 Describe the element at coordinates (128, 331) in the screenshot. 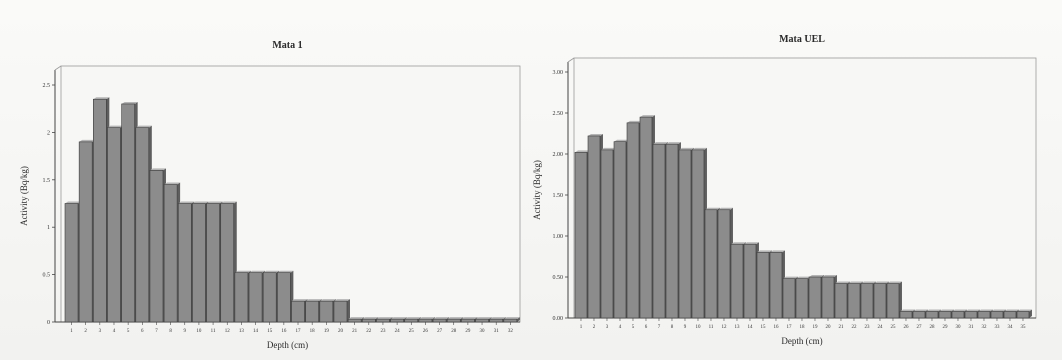

I see `chart-1-x-tick-label: 5` at that location.